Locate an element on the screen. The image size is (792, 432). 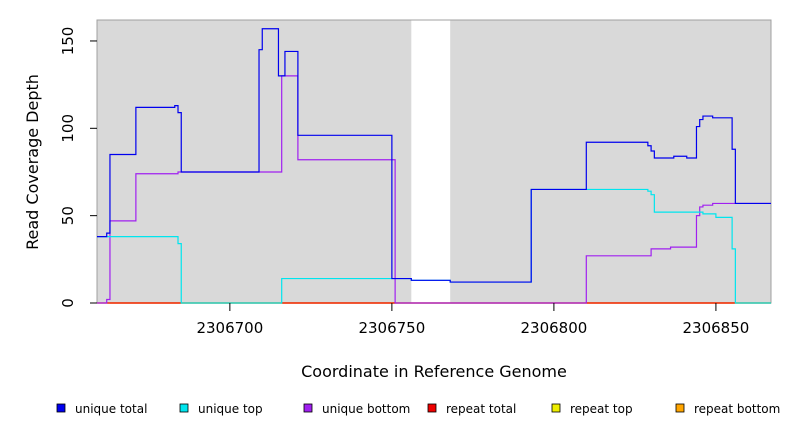
x-tick-label: 2306750 is located at coordinates (391, 328).